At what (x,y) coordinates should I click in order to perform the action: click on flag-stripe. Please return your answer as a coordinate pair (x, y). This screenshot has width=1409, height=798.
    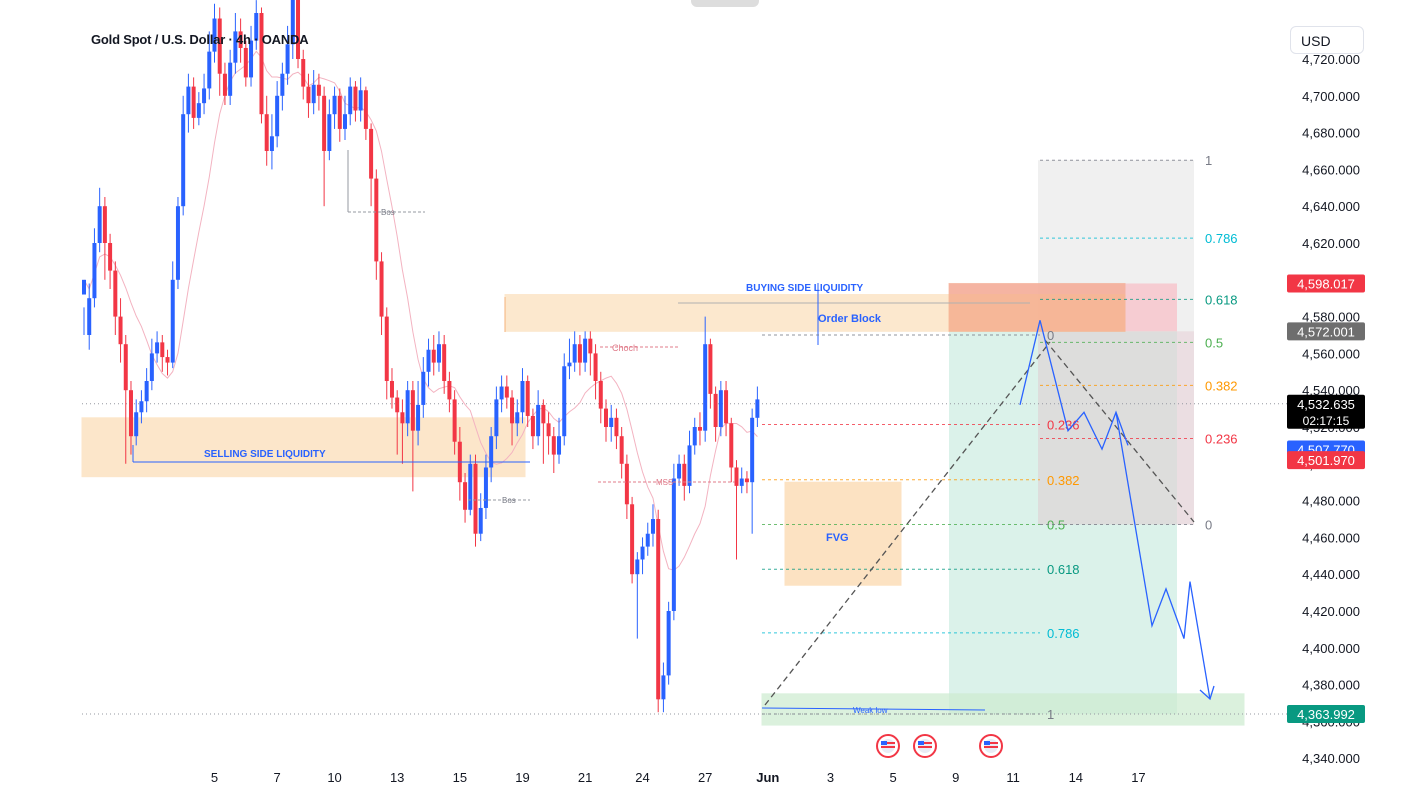
    Looking at the image, I should click on (888, 747).